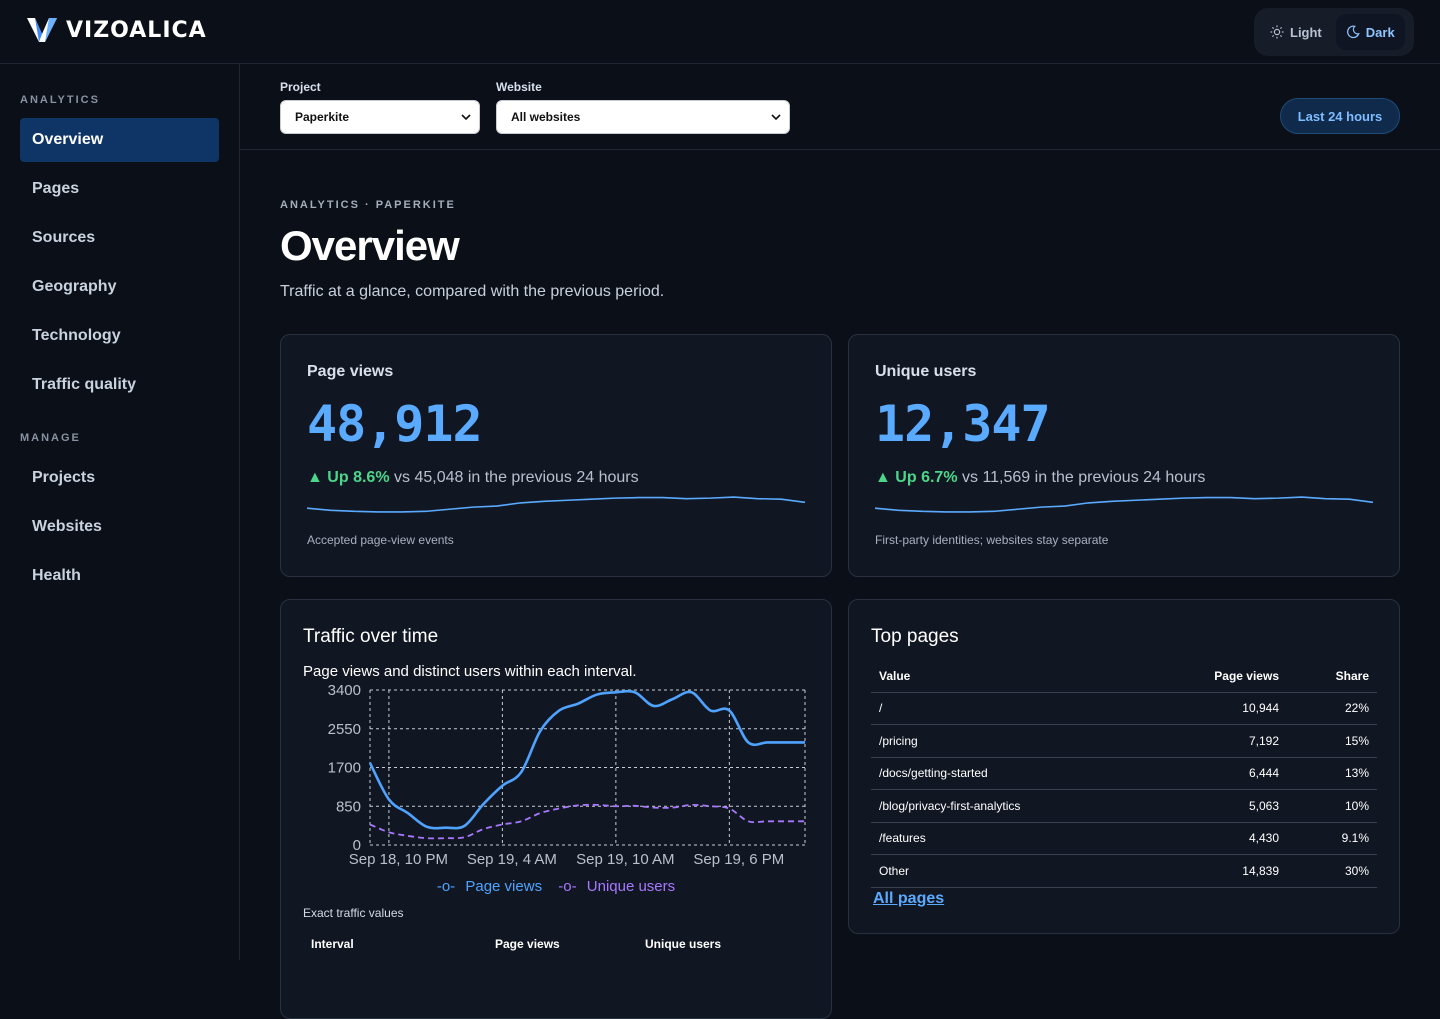  What do you see at coordinates (56, 188) in the screenshot?
I see `sidebar-item-pages: Pages` at bounding box center [56, 188].